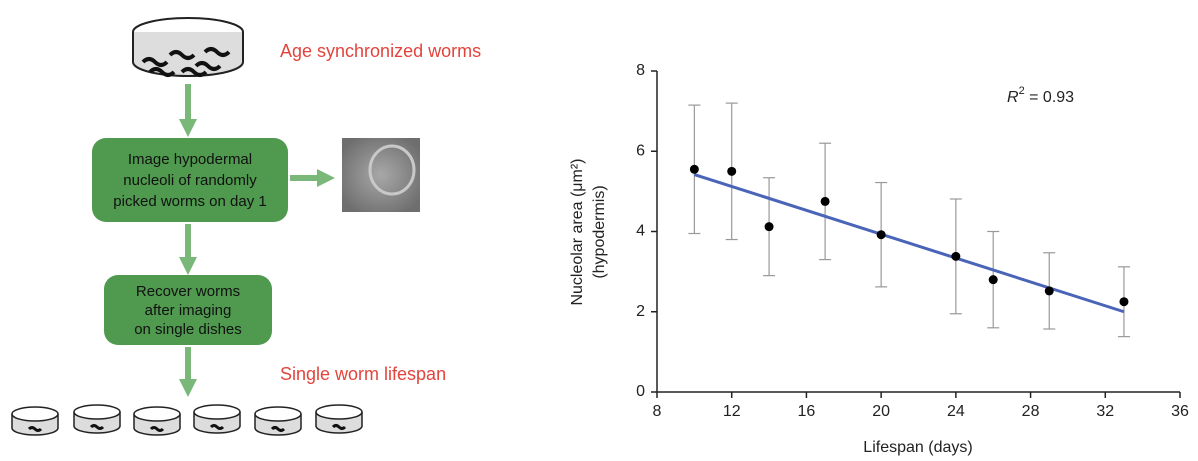 The image size is (1198, 461). What do you see at coordinates (732, 411) in the screenshot?
I see `x-tick-label: 12` at bounding box center [732, 411].